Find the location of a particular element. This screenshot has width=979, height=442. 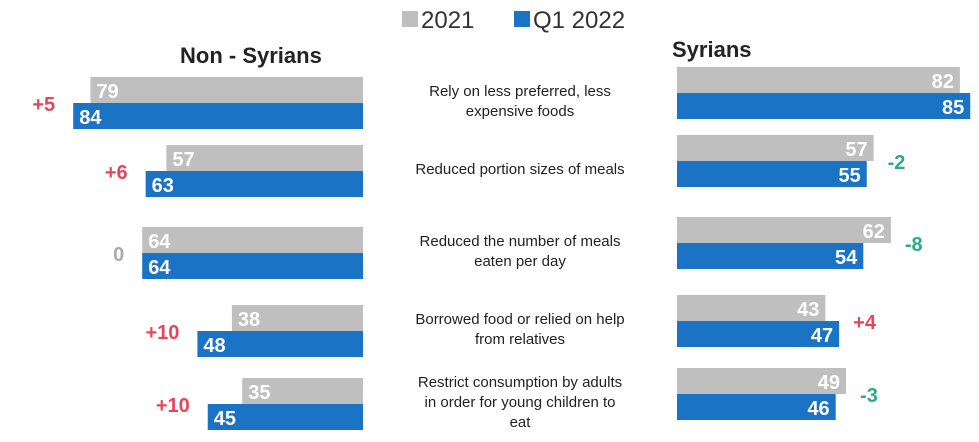

category-label-1: Reduced portion sizes of meals is located at coordinates (519, 169).